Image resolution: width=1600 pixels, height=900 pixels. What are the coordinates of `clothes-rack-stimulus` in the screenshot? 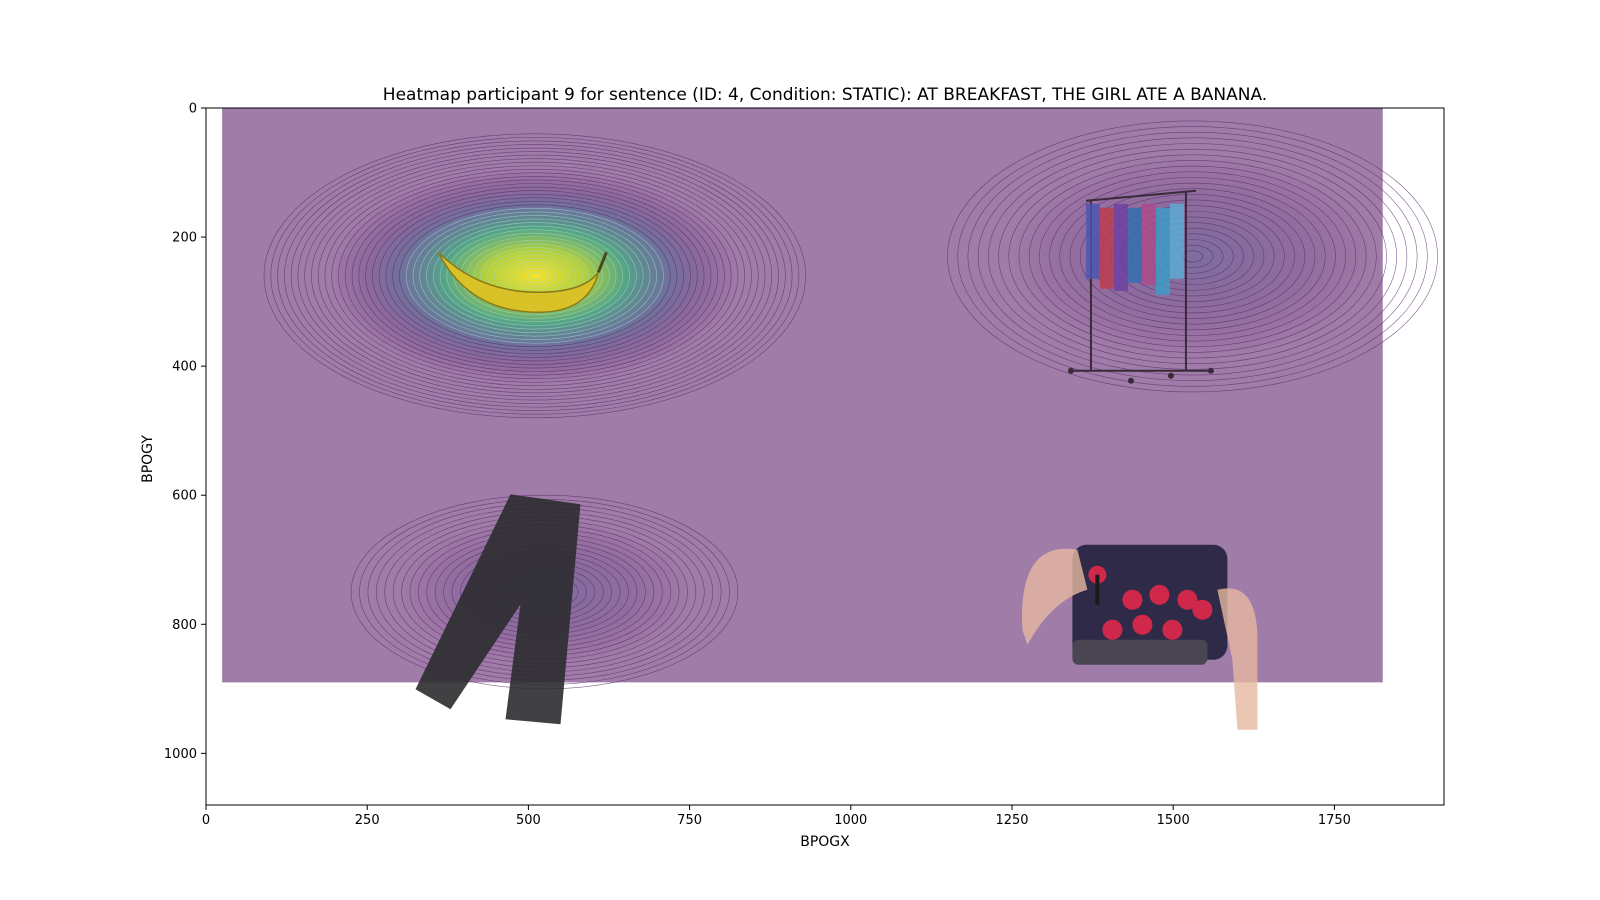 It's located at (1140, 286).